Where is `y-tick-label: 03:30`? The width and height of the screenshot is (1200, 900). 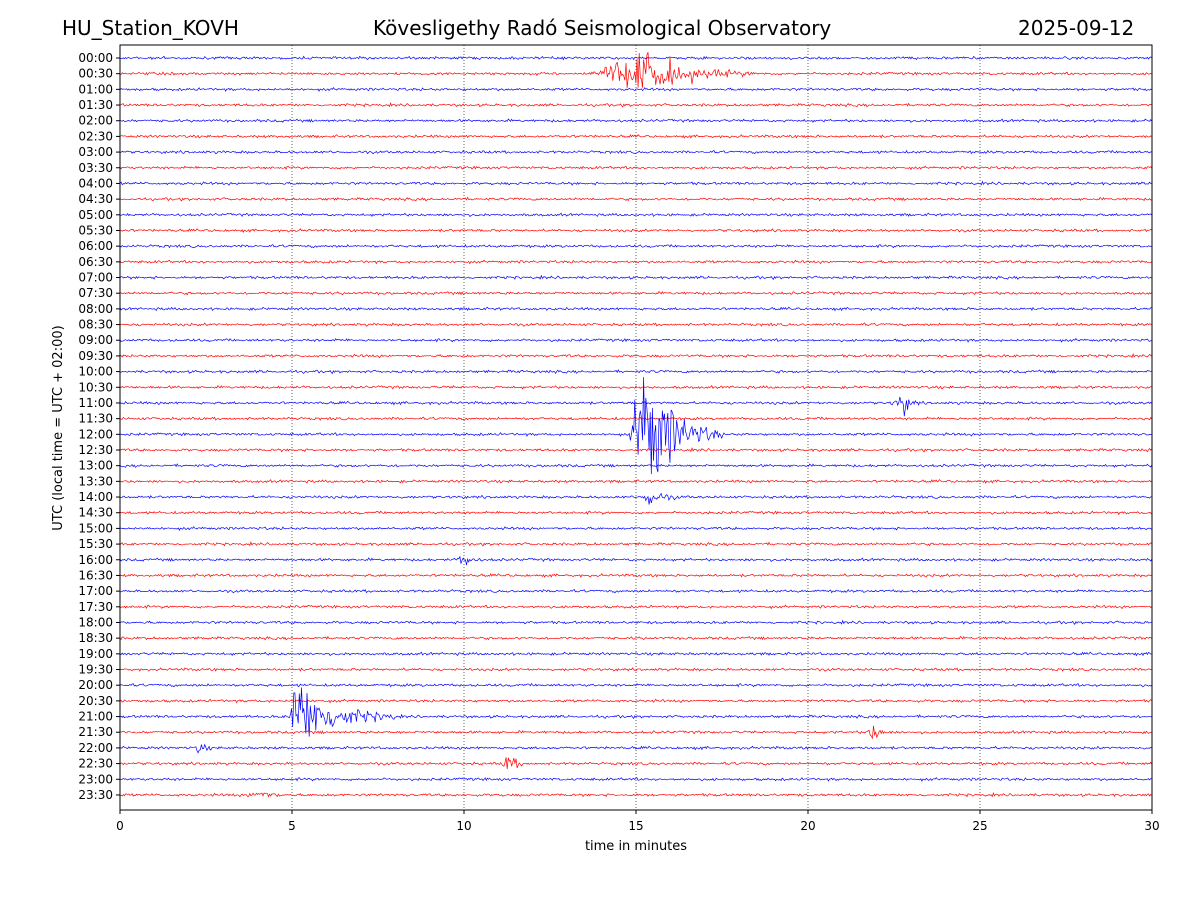
y-tick-label: 03:30 is located at coordinates (95, 168).